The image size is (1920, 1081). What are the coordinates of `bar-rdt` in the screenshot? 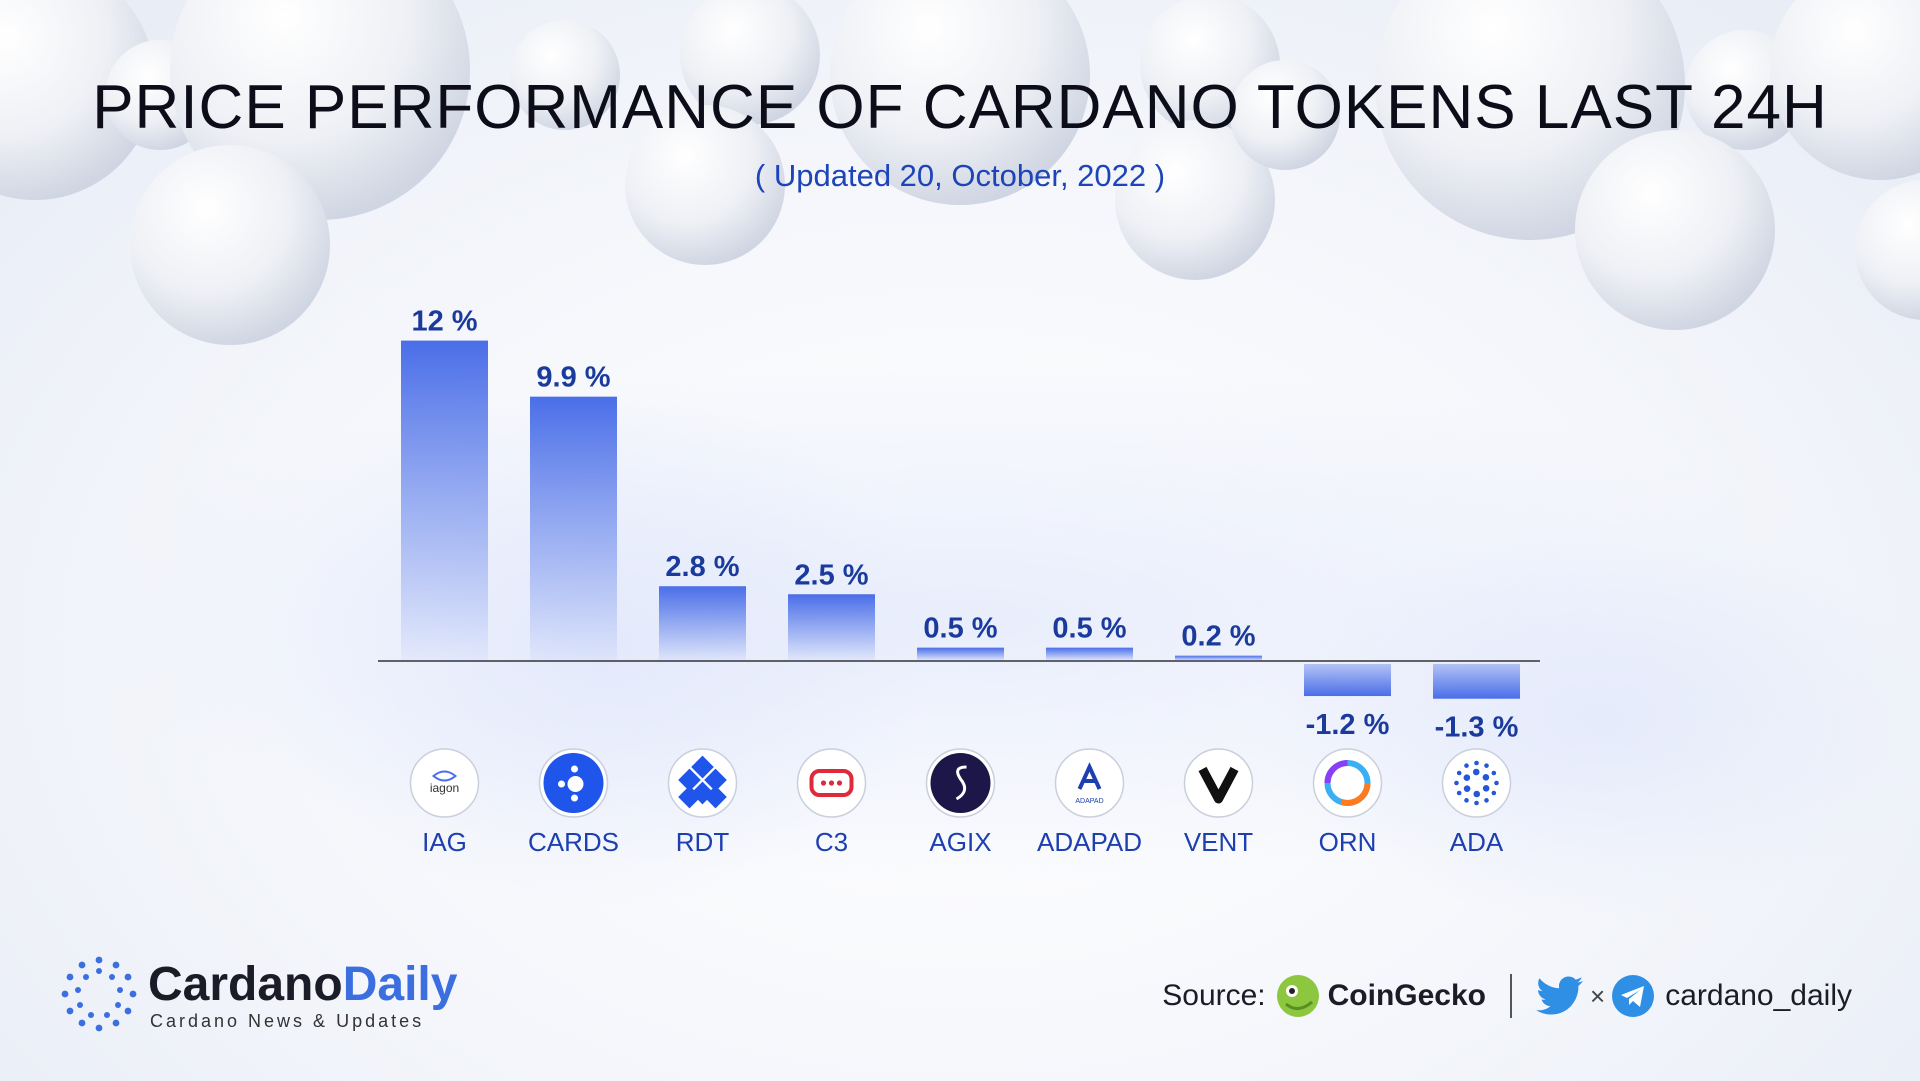 It's located at (702, 623).